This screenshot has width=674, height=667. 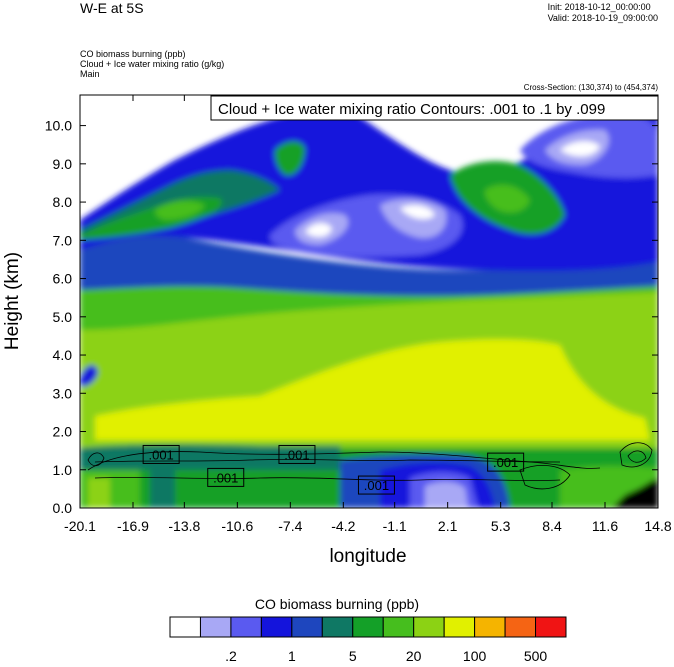 What do you see at coordinates (337, 604) in the screenshot?
I see `colorbar-title: CO biomass burning (ppb)` at bounding box center [337, 604].